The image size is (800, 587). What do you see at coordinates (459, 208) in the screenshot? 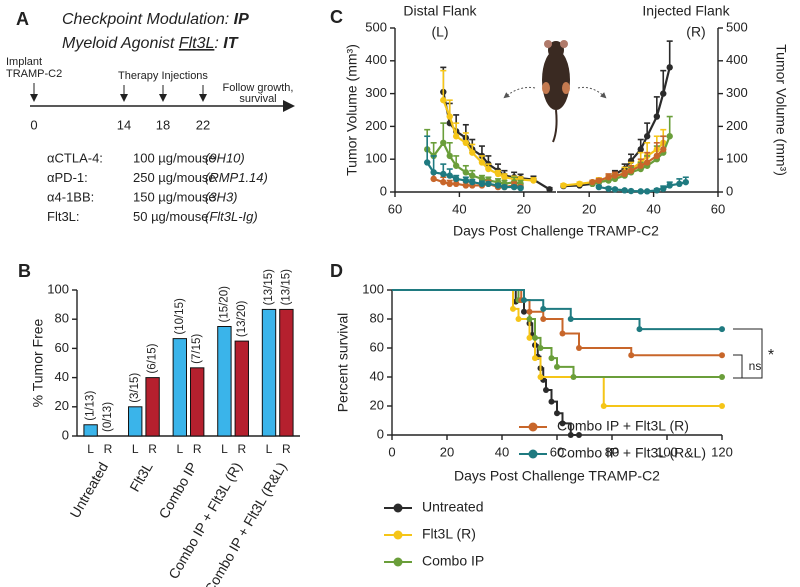
I see `x-tick-label: 40` at bounding box center [459, 208].